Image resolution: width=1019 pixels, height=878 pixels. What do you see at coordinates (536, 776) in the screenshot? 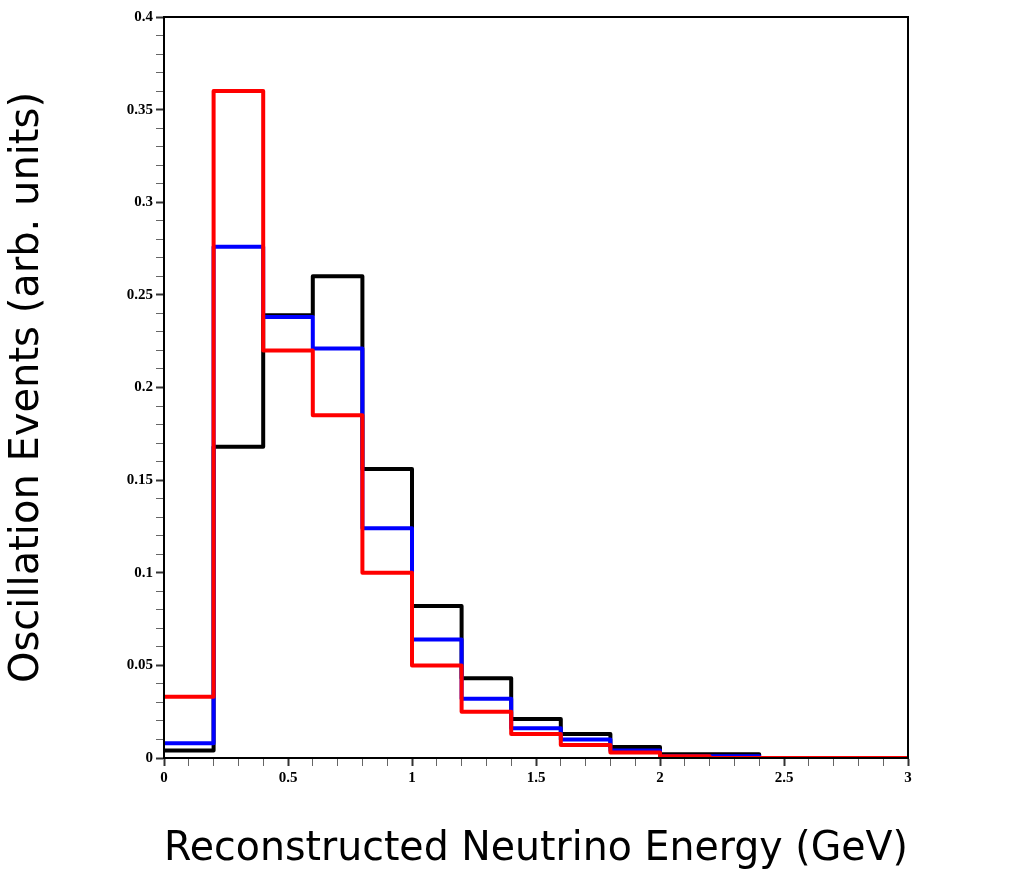
I see `x-tick-label: 1.5` at bounding box center [536, 776].